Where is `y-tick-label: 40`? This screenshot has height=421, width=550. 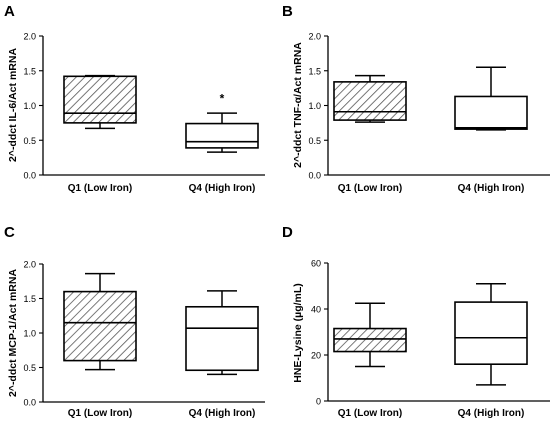
y-tick-label: 40 is located at coordinates (316, 310).